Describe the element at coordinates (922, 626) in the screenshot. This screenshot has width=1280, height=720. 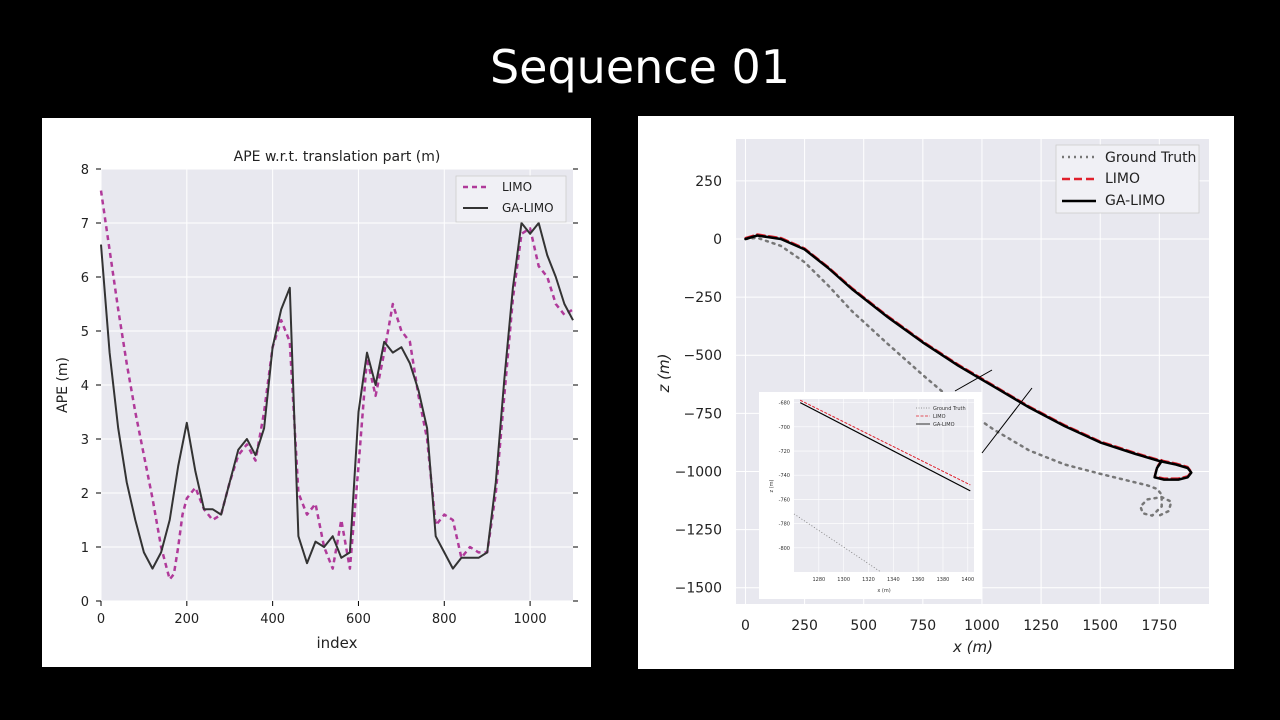
I see `trajectory-x-tick-label: 750` at that location.